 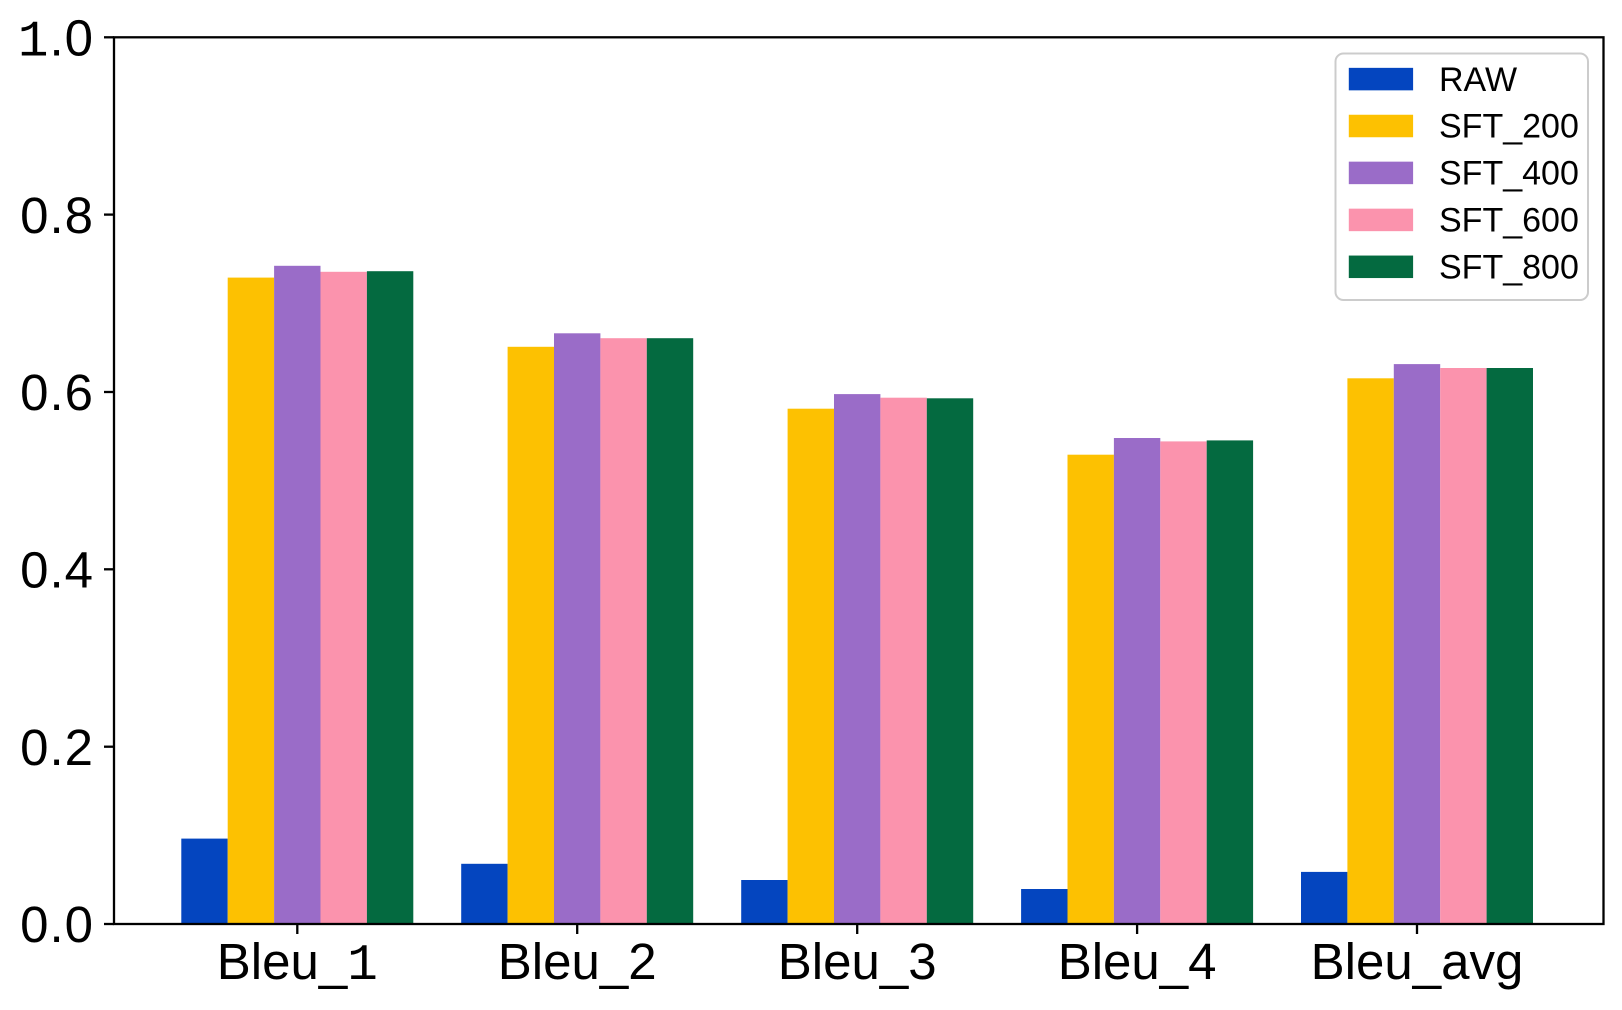 I want to click on svg-text: Bleu_2, so click(x=577, y=961).